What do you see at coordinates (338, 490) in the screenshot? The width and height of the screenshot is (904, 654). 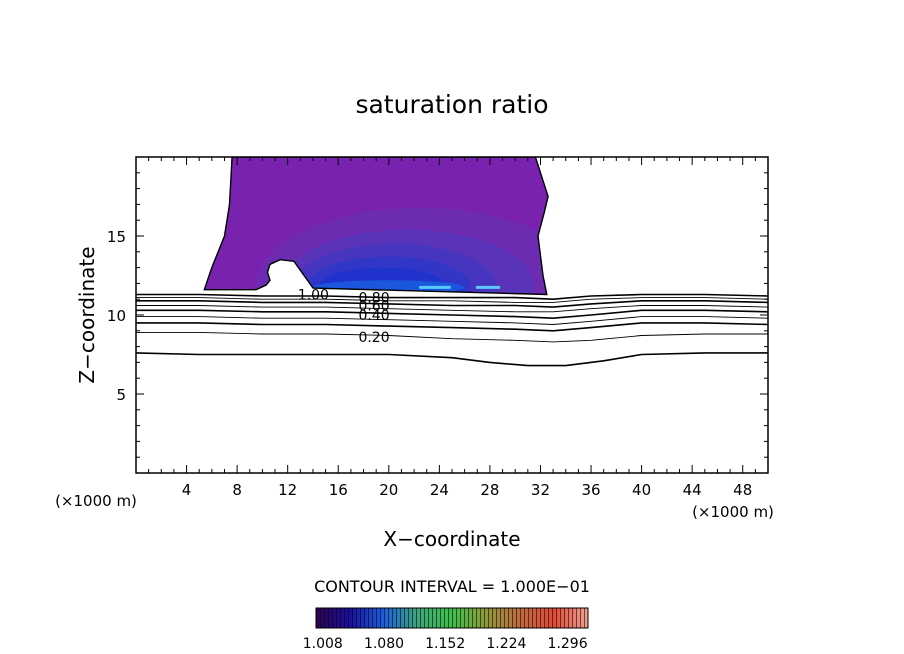 I see `x-tick-label: 16` at bounding box center [338, 490].